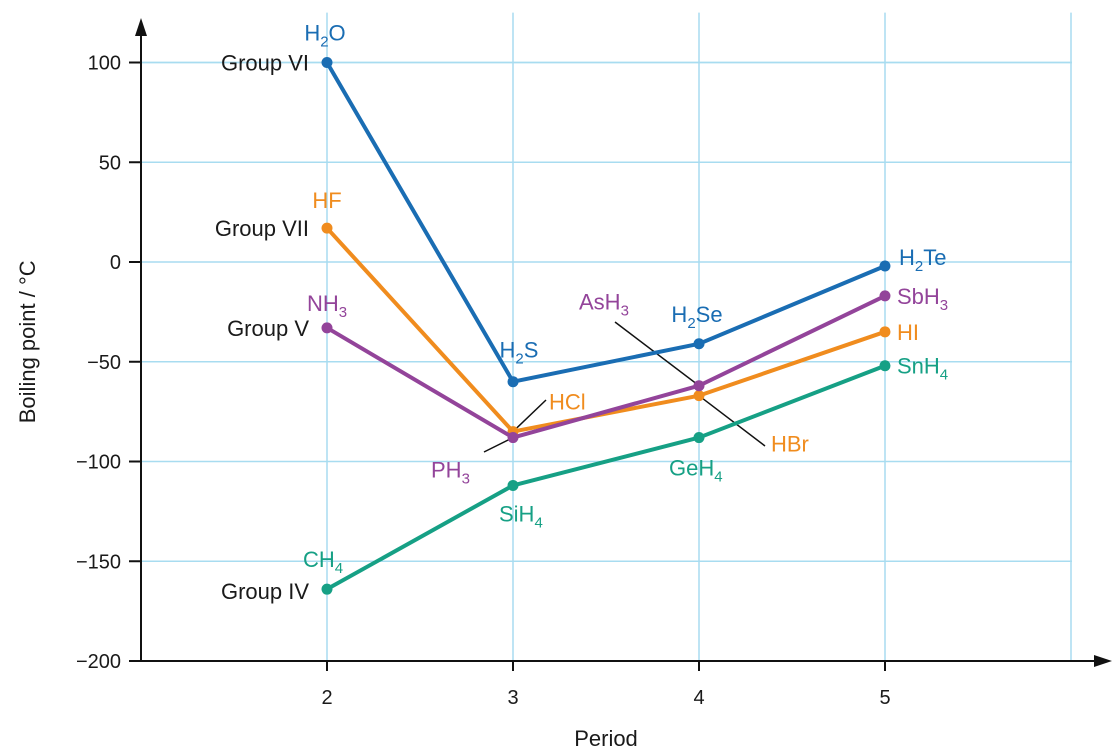 Image resolution: width=1116 pixels, height=754 pixels. I want to click on y-tick-label: 0, so click(115, 263).